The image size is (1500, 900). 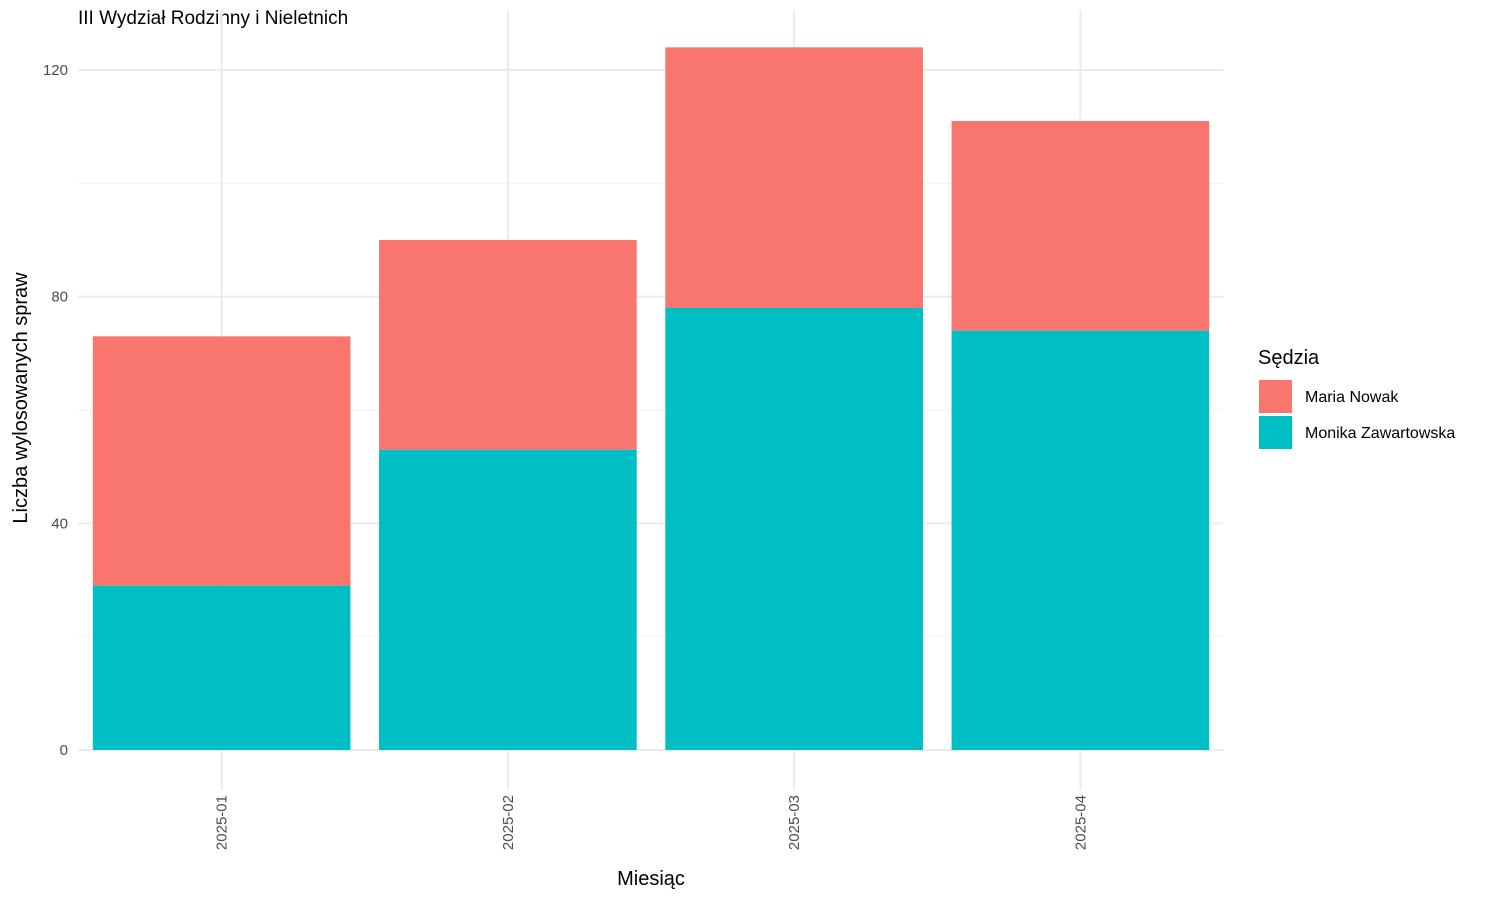 What do you see at coordinates (21, 398) in the screenshot?
I see `y-axis-title: Liczba wylosowanych spraw` at bounding box center [21, 398].